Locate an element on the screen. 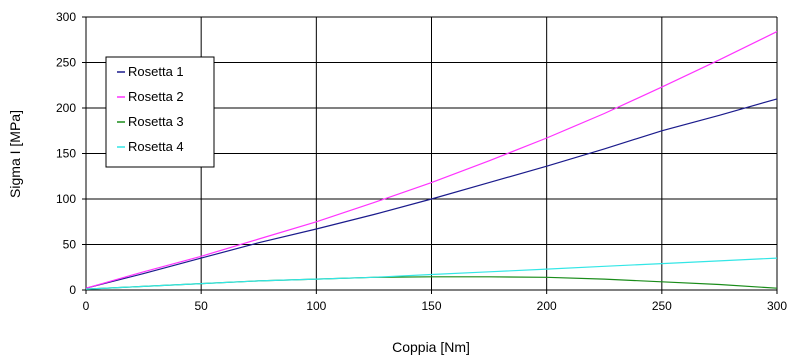  legend: Rosetta 1 Rosetta 2 Rosetta 3 Rosetta 4 is located at coordinates (160, 112).